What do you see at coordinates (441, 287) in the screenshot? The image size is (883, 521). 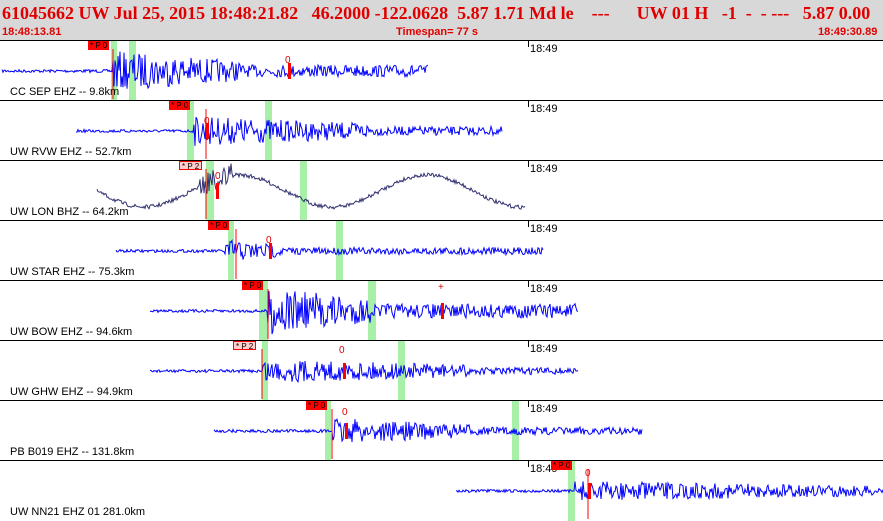 I see `amplitude-pick: +` at bounding box center [441, 287].